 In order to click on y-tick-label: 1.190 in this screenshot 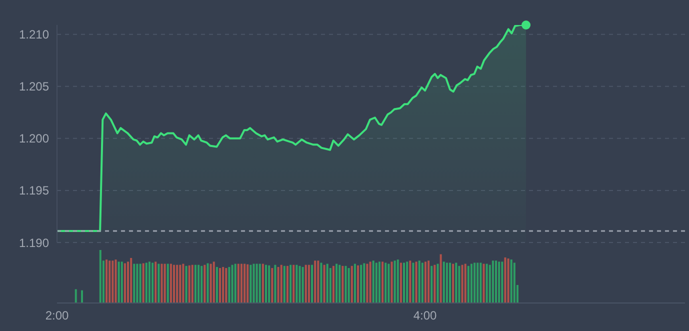, I will do `click(34, 243)`.